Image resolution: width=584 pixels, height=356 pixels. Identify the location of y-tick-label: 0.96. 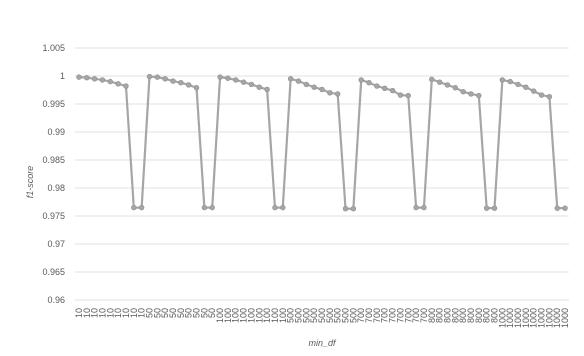
(56, 300).